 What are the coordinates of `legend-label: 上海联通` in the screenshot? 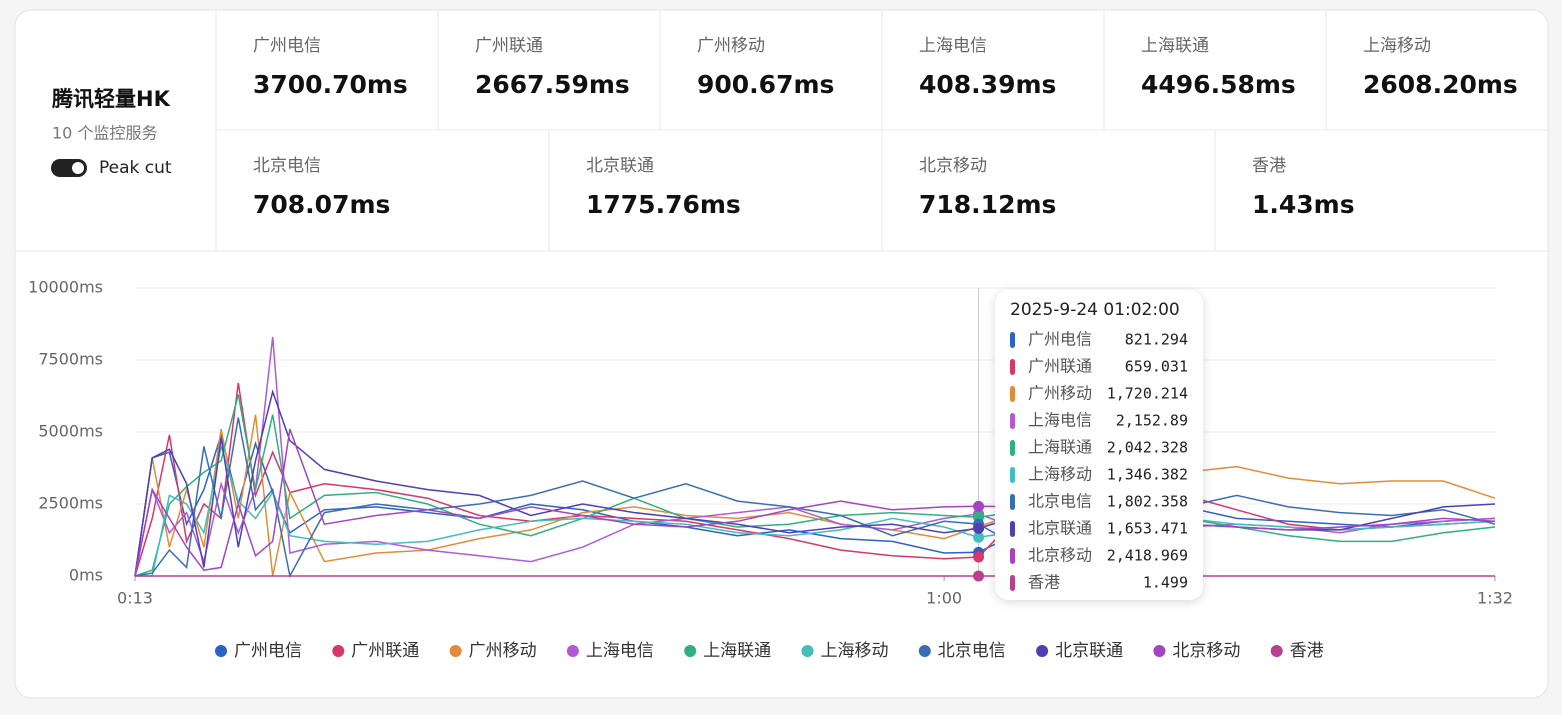 It's located at (737, 651).